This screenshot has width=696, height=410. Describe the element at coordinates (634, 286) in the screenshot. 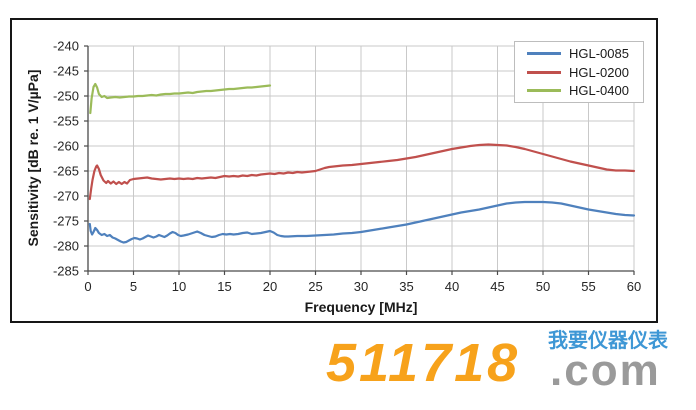

I see `x-tick-label: 60` at that location.